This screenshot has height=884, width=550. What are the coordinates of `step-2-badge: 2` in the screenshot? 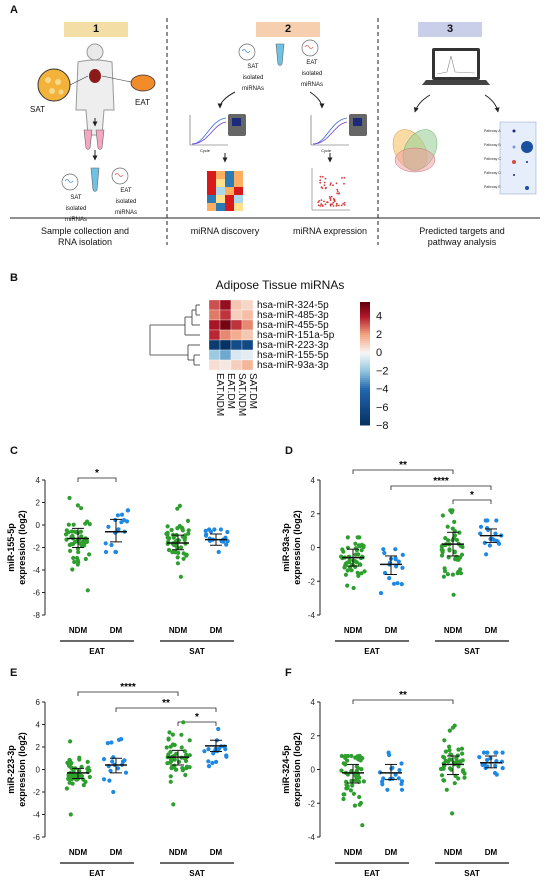 It's located at (288, 29).